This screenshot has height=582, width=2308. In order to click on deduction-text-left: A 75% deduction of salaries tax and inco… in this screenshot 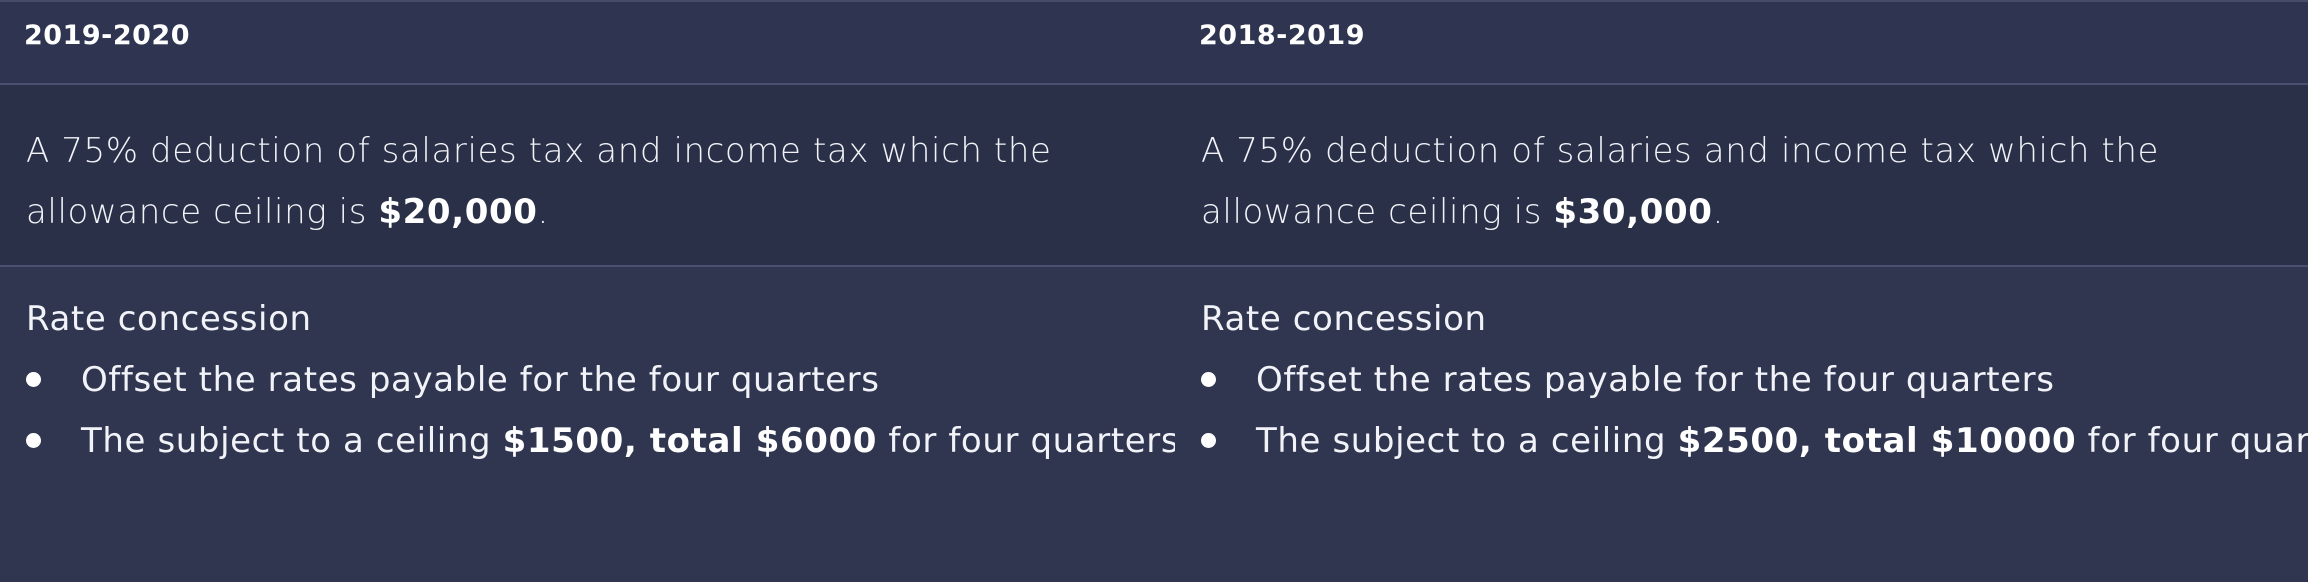, I will do `click(539, 181)`.